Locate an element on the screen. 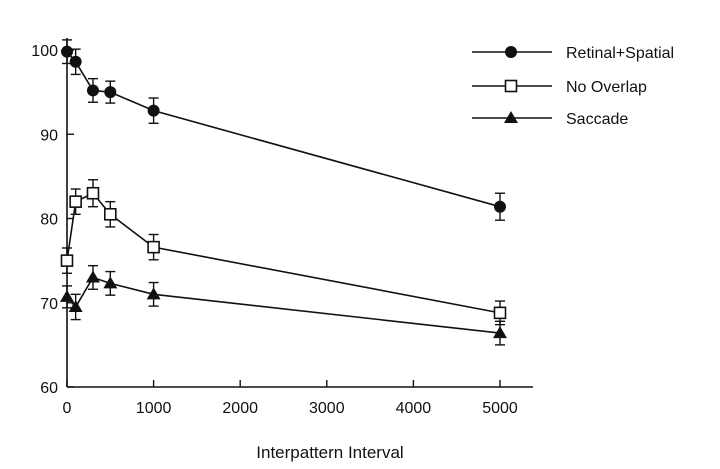 This screenshot has height=469, width=720. legend-item-retinal-spatial: Retinal+Spatial is located at coordinates (573, 53).